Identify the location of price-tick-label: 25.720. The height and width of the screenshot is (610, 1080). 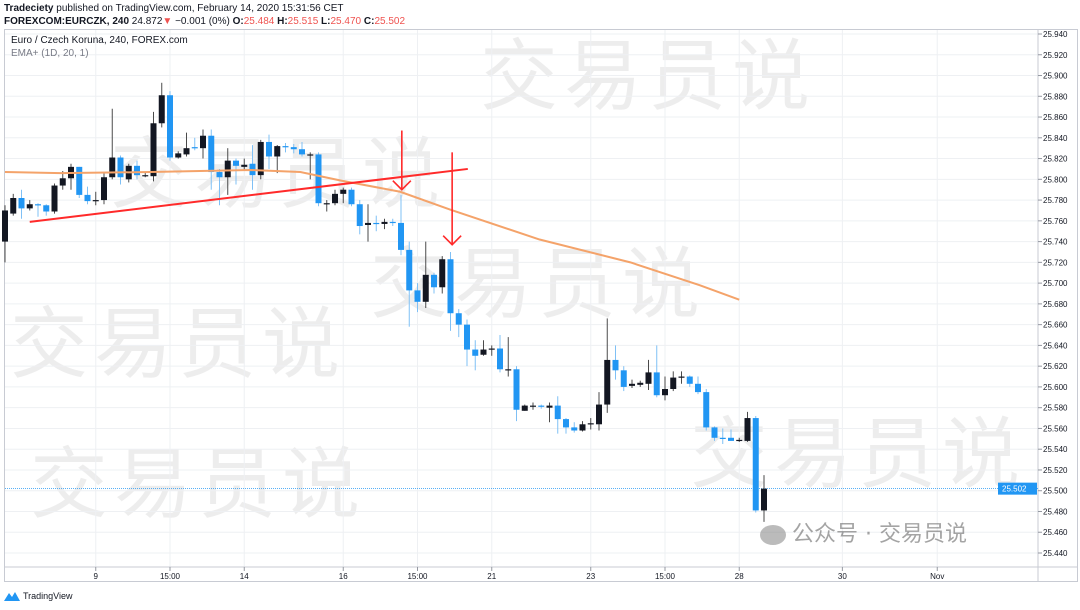
(1055, 262).